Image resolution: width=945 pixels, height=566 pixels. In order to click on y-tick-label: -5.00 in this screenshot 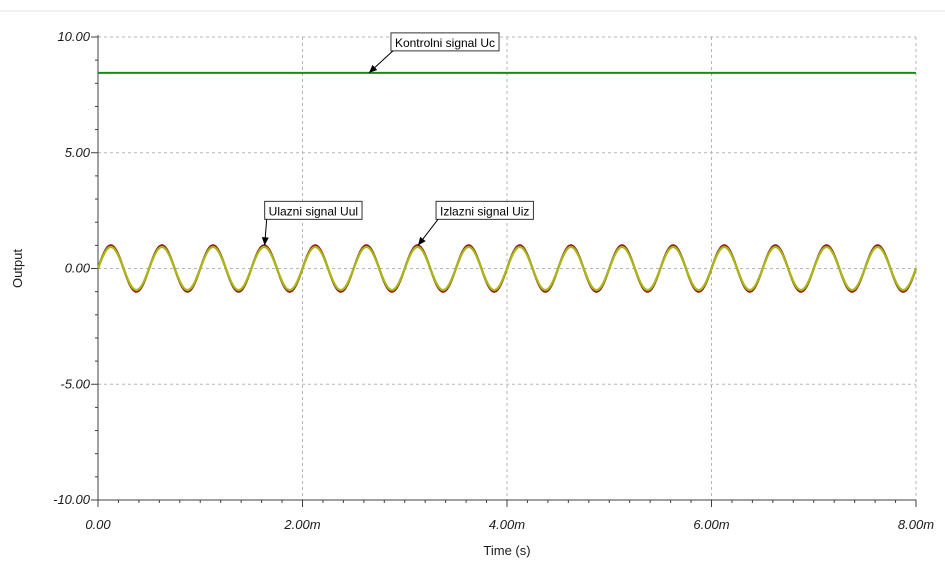, I will do `click(75, 383)`.